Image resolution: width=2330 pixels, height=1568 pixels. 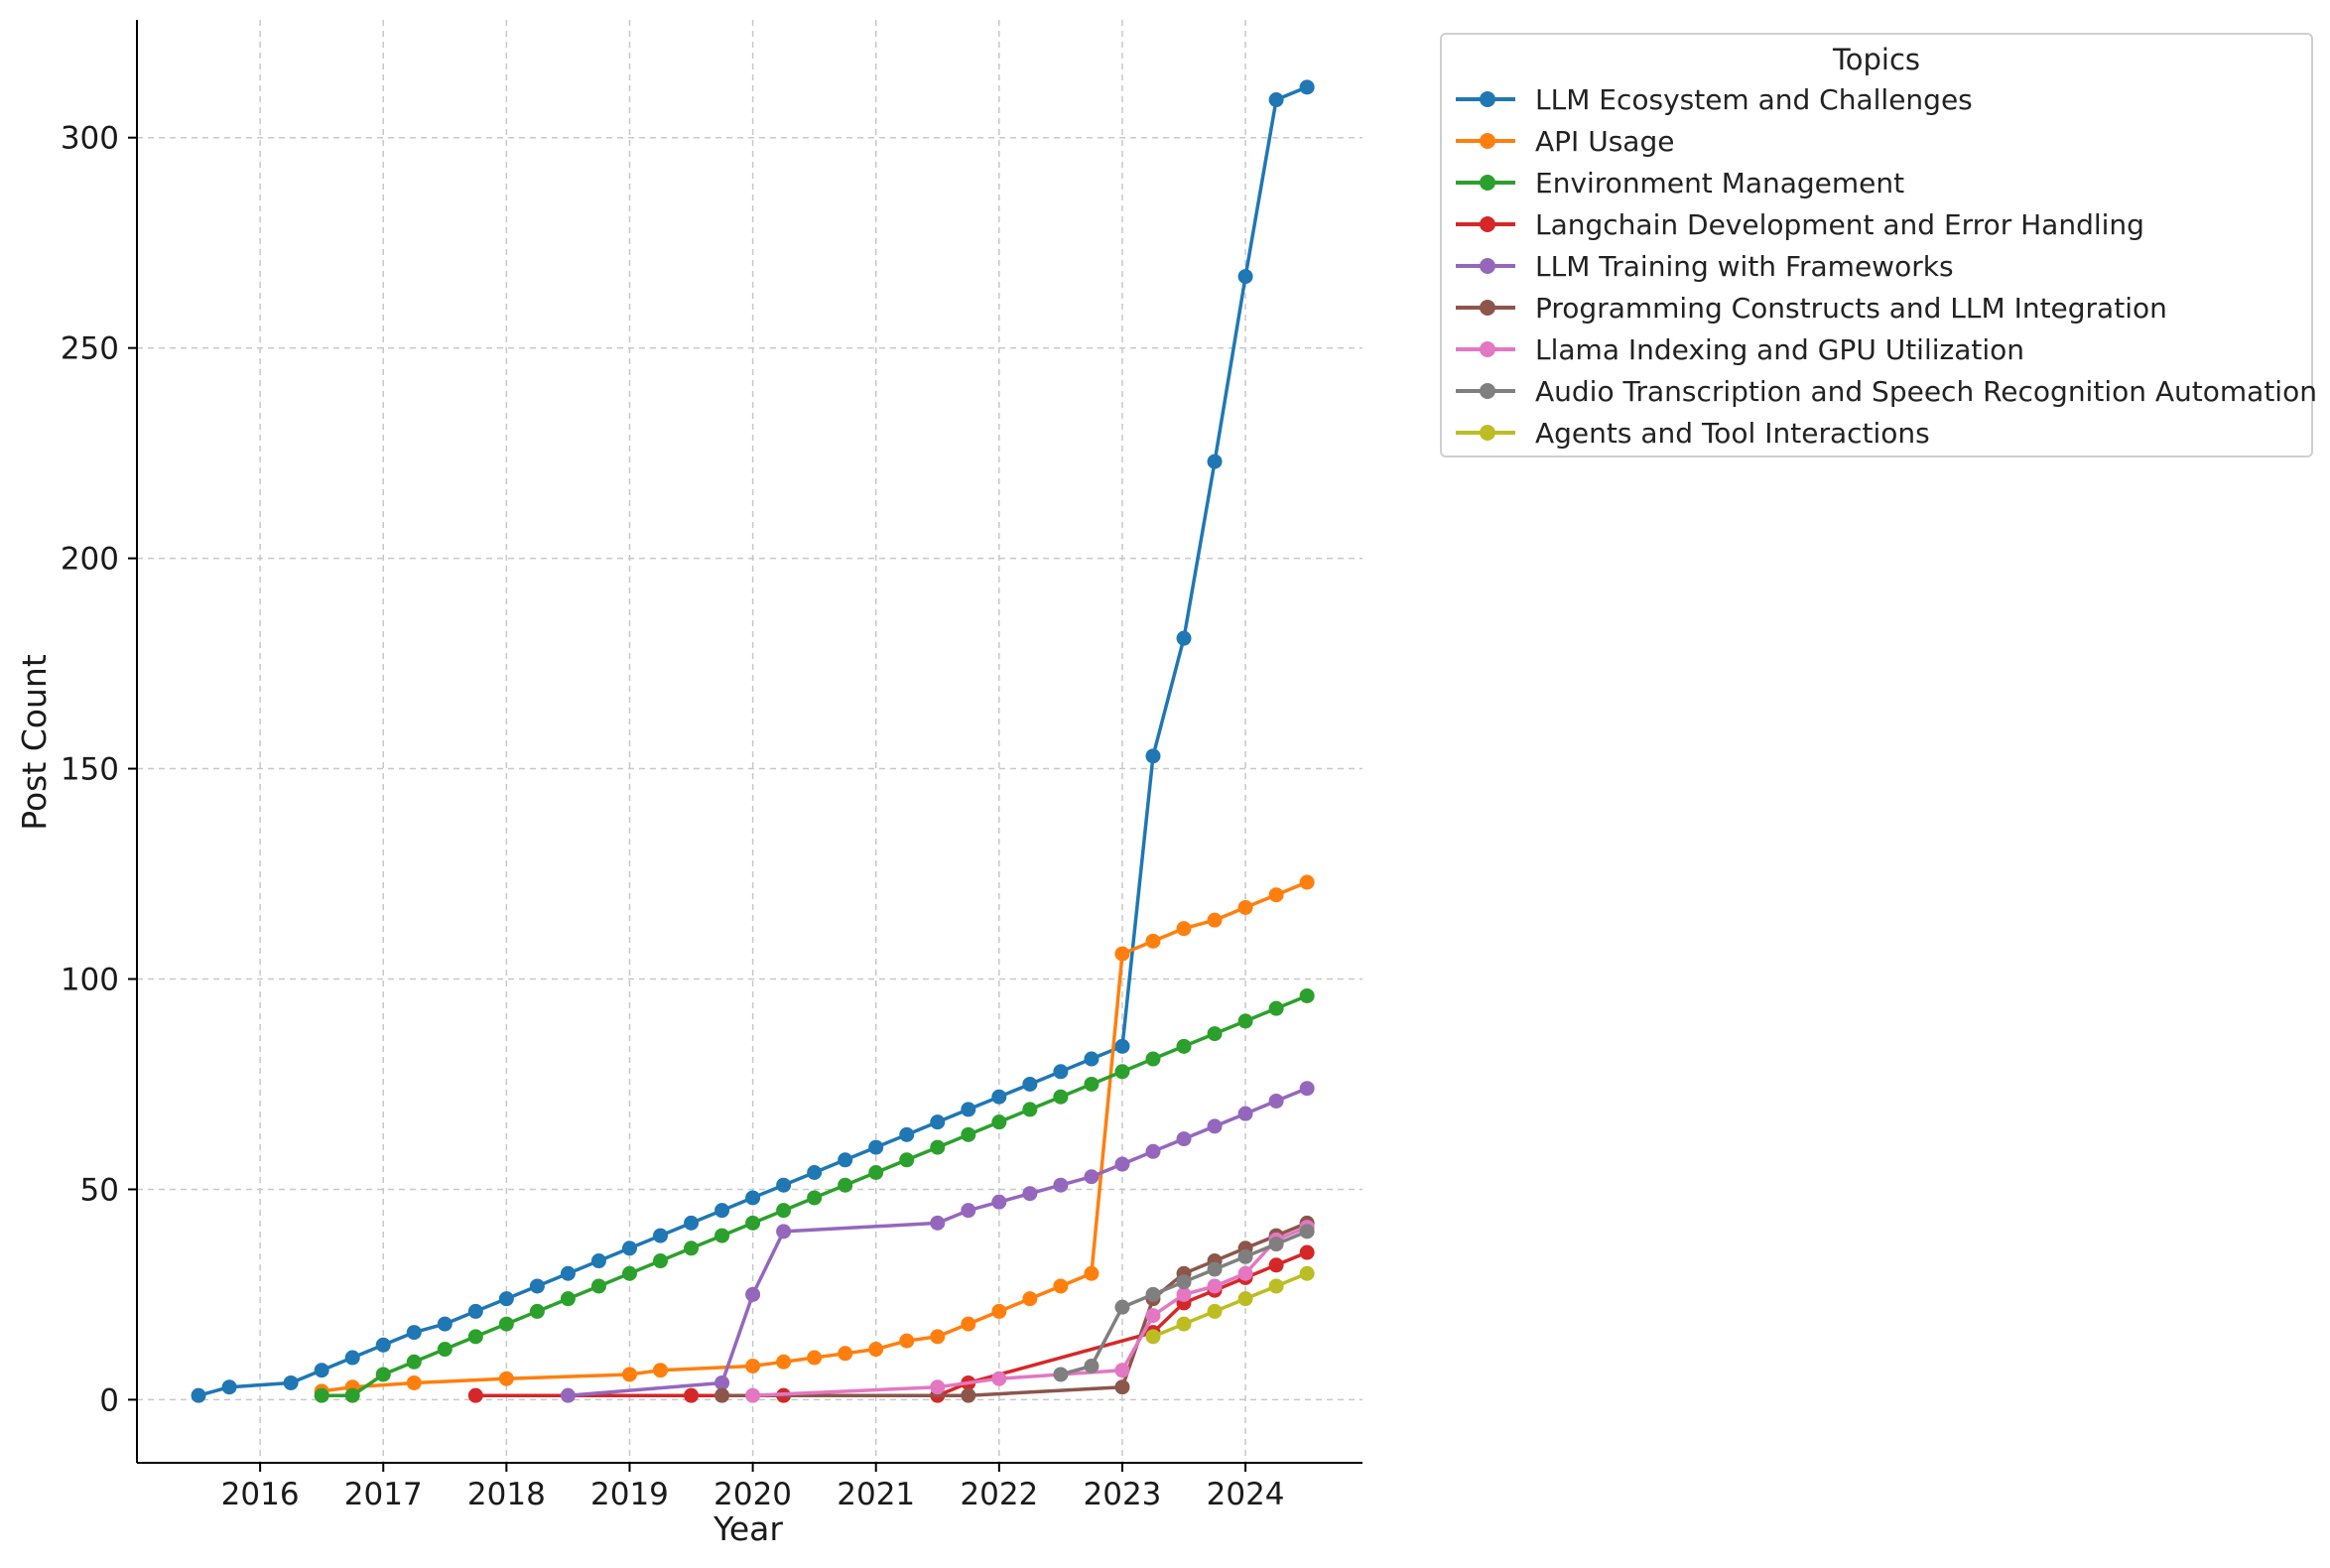 I want to click on y-tick-label: 0, so click(x=109, y=1400).